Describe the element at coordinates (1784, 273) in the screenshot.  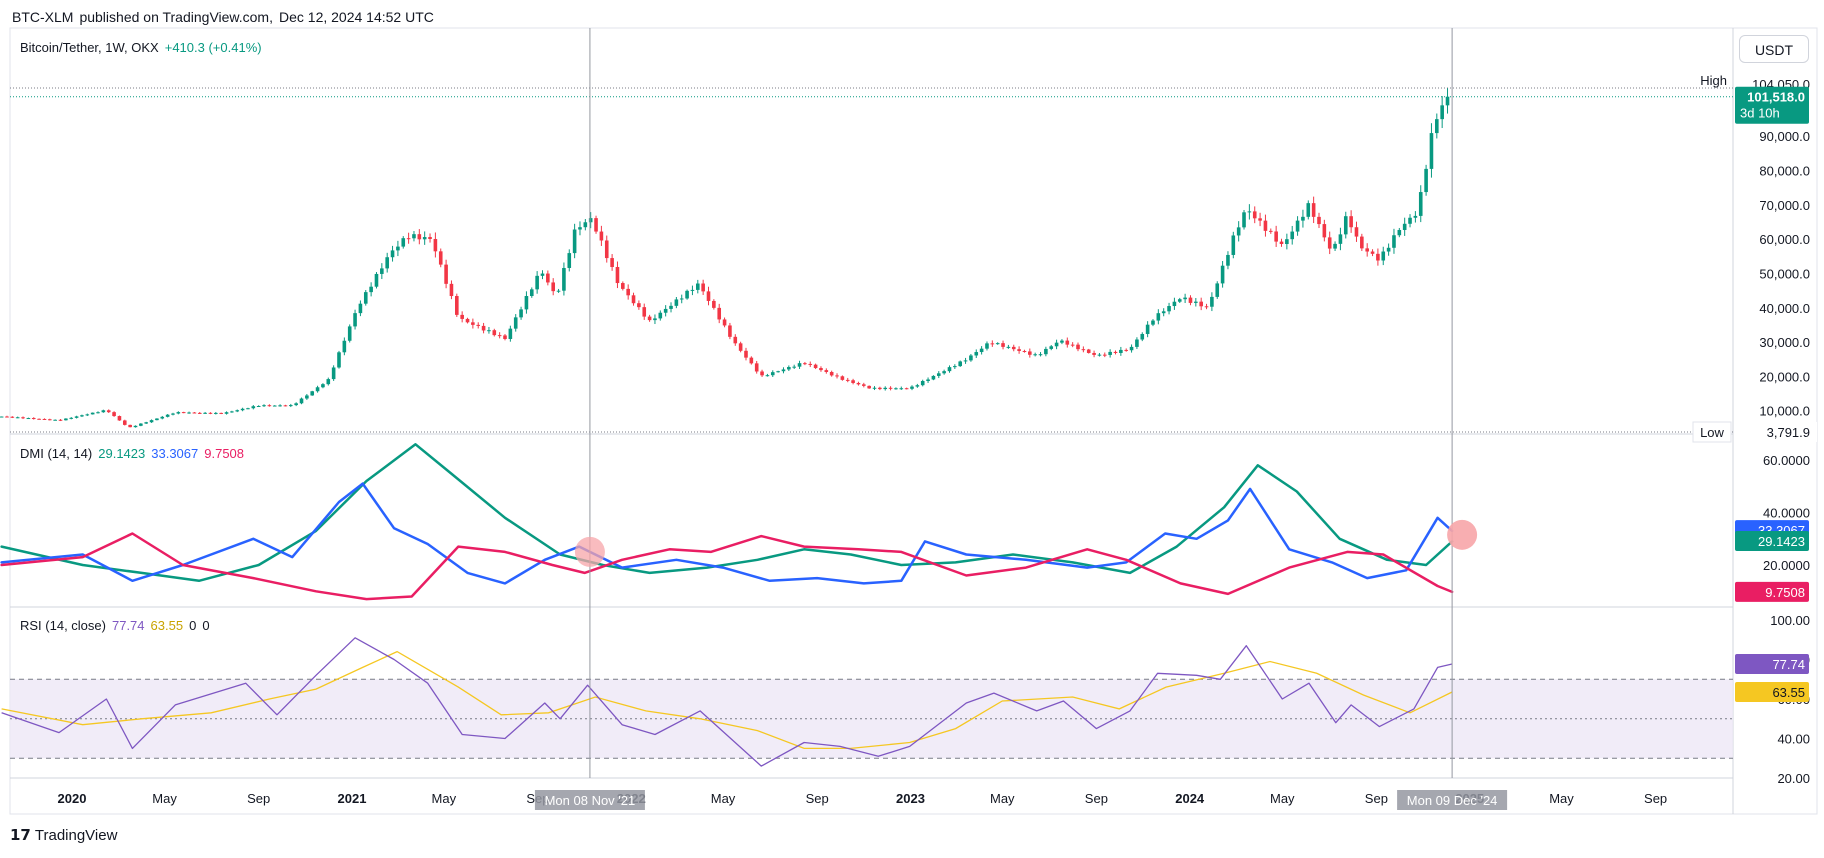
I see `price-tick-label: 50,000.0` at that location.